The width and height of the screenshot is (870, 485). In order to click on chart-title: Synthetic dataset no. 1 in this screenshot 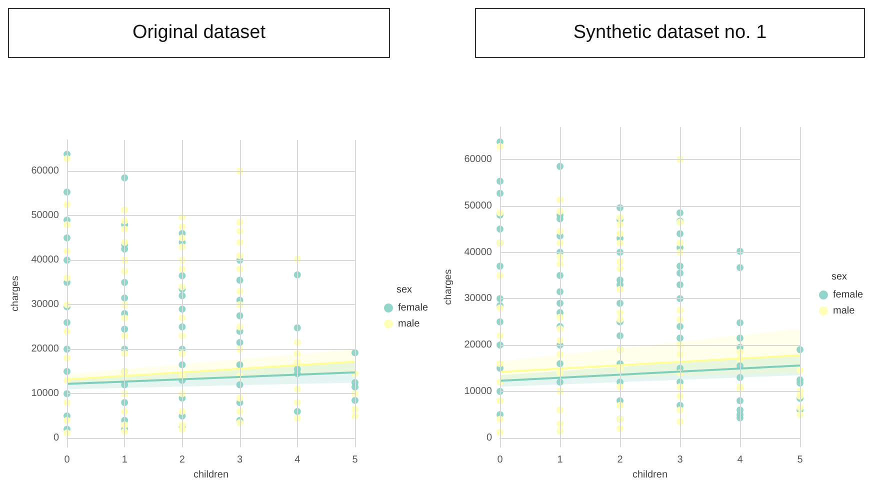, I will do `click(670, 33)`.